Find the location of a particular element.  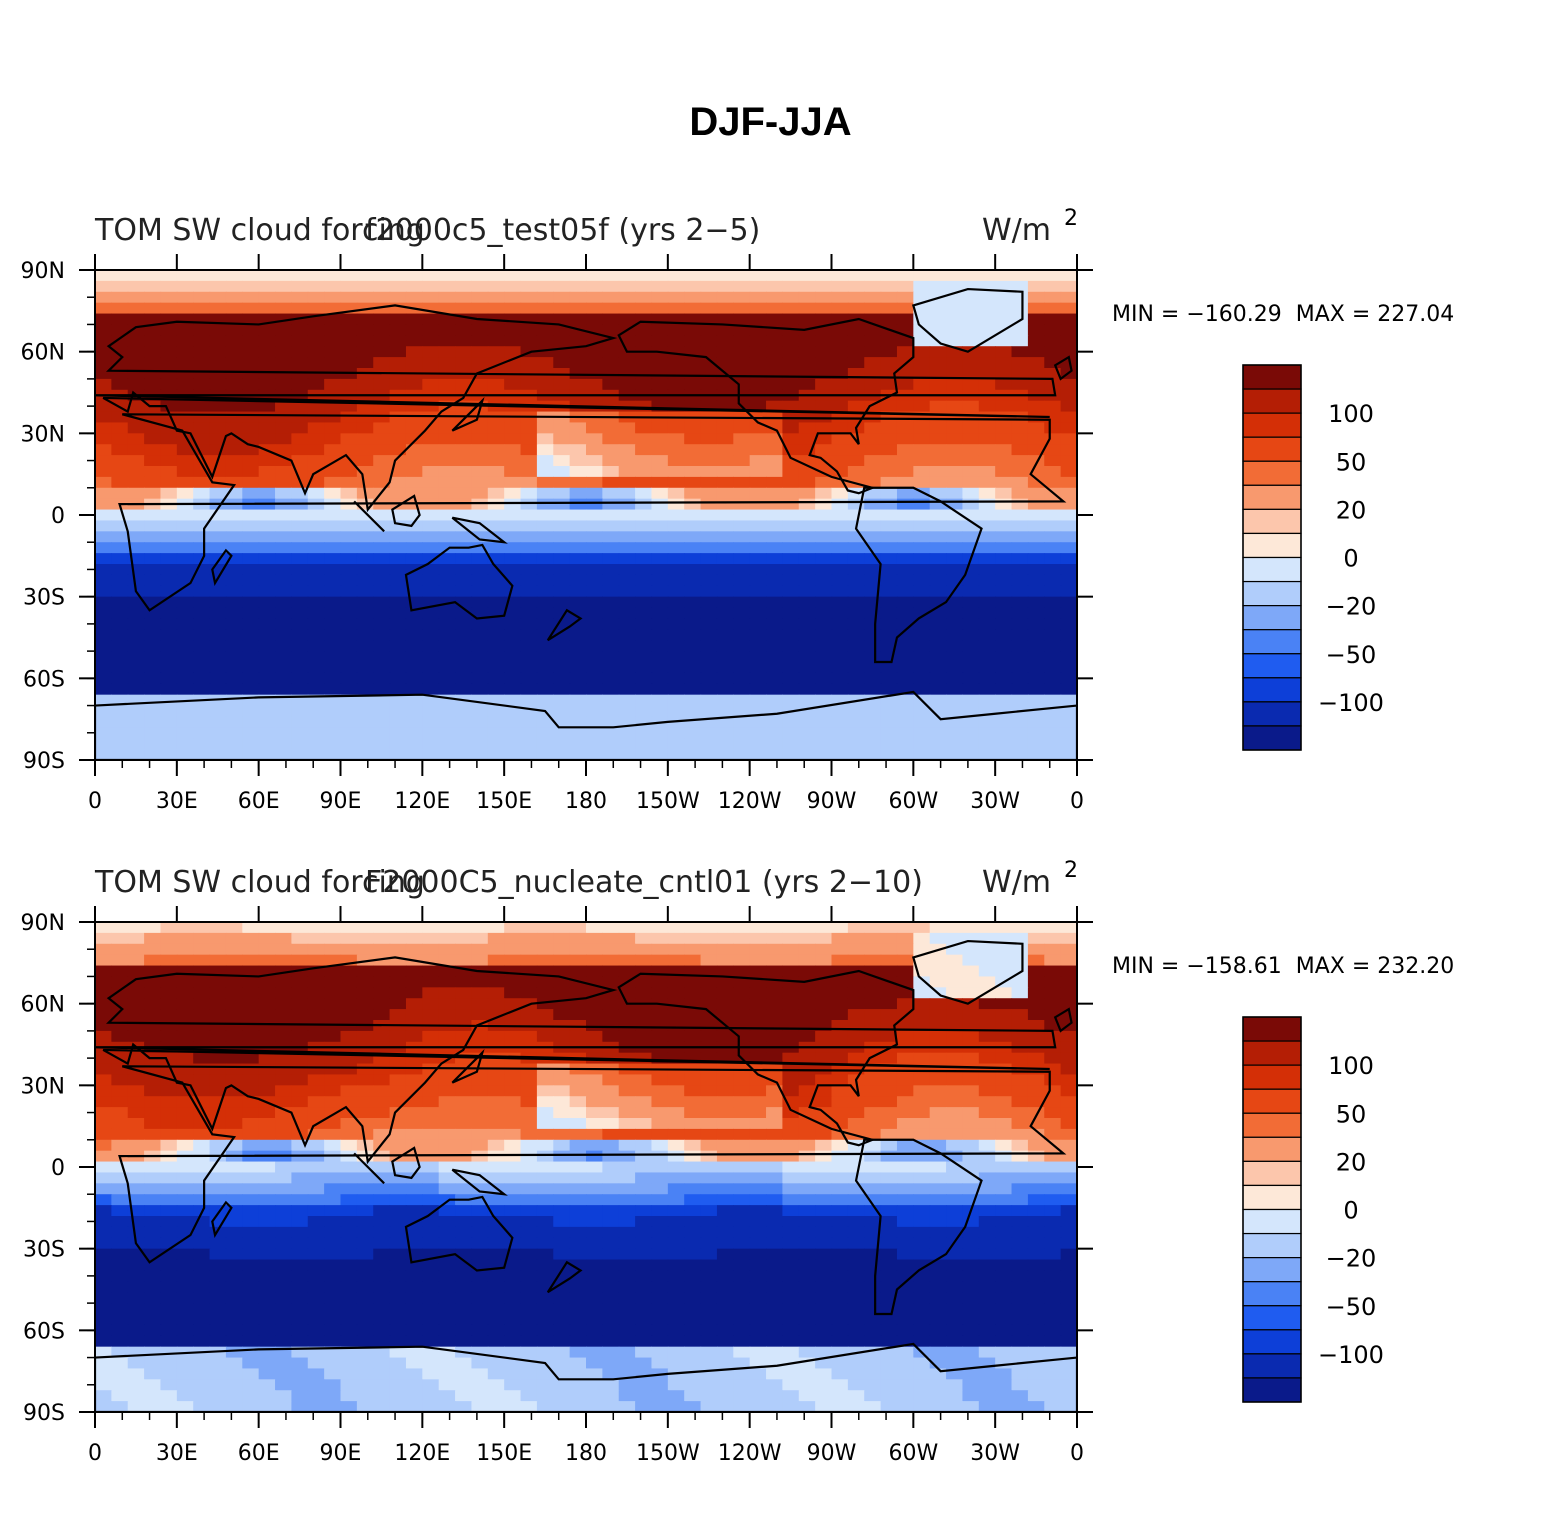

colorbar-frame is located at coordinates (1272, 557).